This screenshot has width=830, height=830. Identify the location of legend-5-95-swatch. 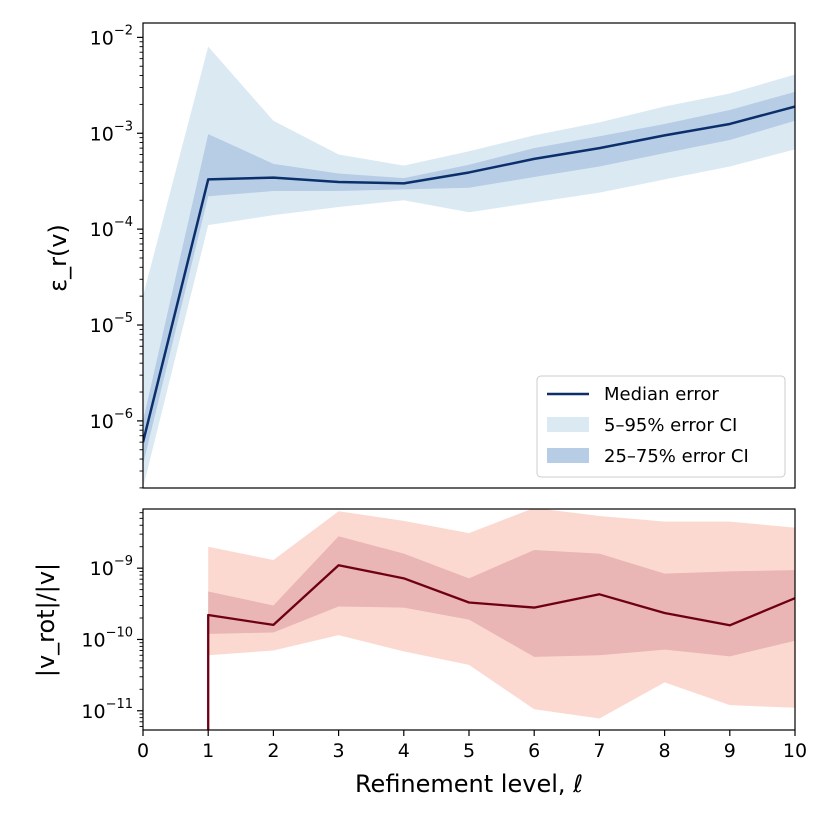
(568, 424).